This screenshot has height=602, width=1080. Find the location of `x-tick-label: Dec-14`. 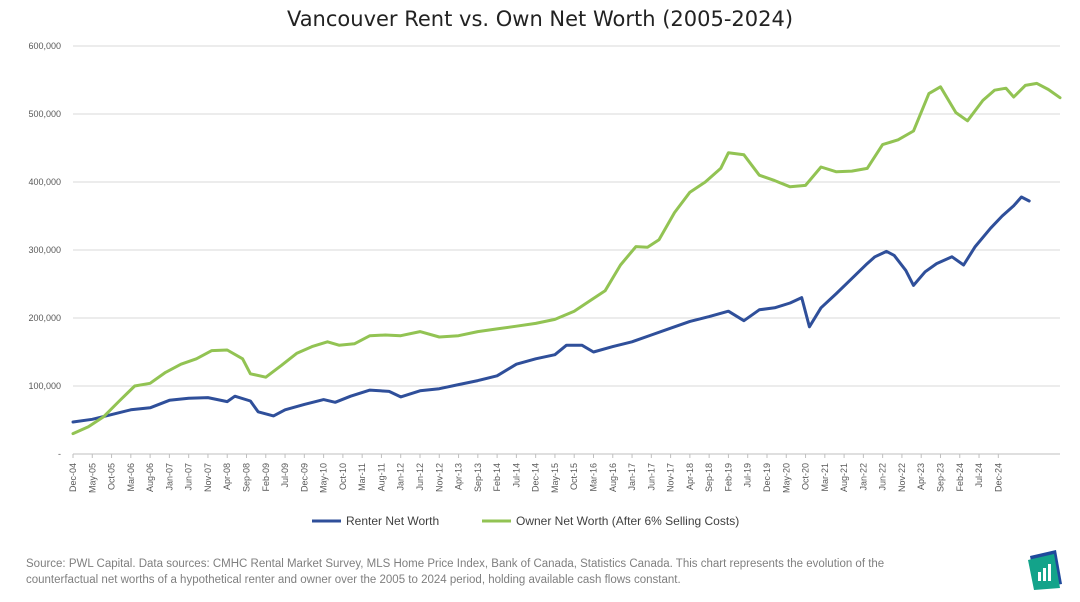

x-tick-label: Dec-14 is located at coordinates (536, 477).